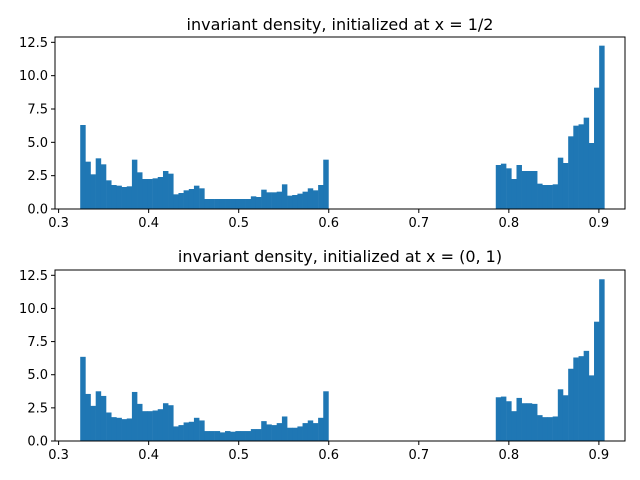 The height and width of the screenshot is (480, 640). What do you see at coordinates (238, 455) in the screenshot?
I see `bottom-x-tick-label: 0.5` at bounding box center [238, 455].